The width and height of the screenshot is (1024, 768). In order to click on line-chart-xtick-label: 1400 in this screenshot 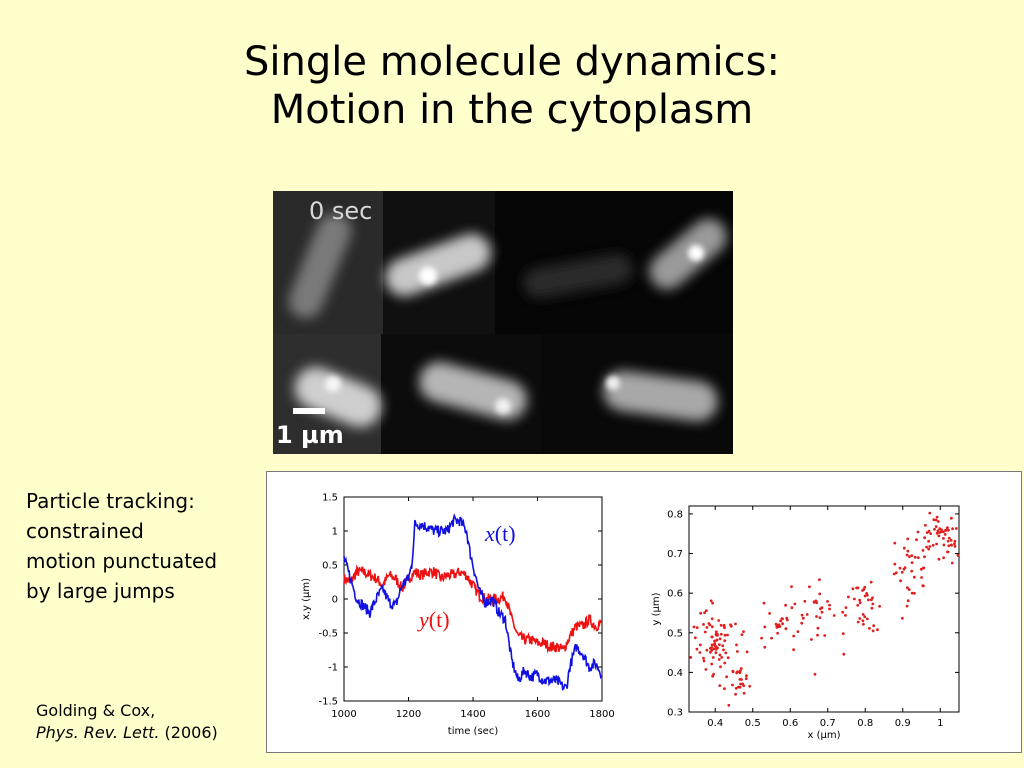, I will do `click(472, 714)`.